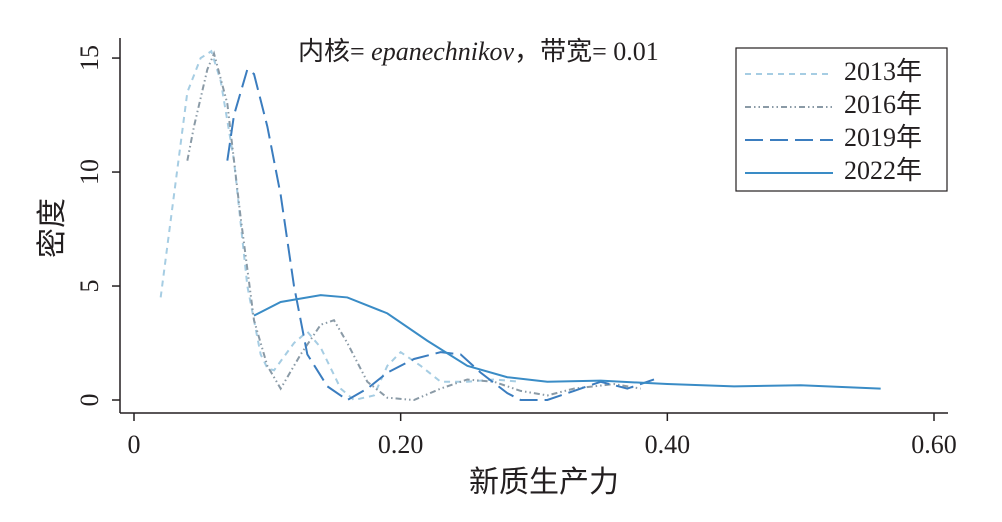 This screenshot has width=1002, height=522. What do you see at coordinates (668, 444) in the screenshot?
I see `x-tick-label: 0.40` at bounding box center [668, 444].